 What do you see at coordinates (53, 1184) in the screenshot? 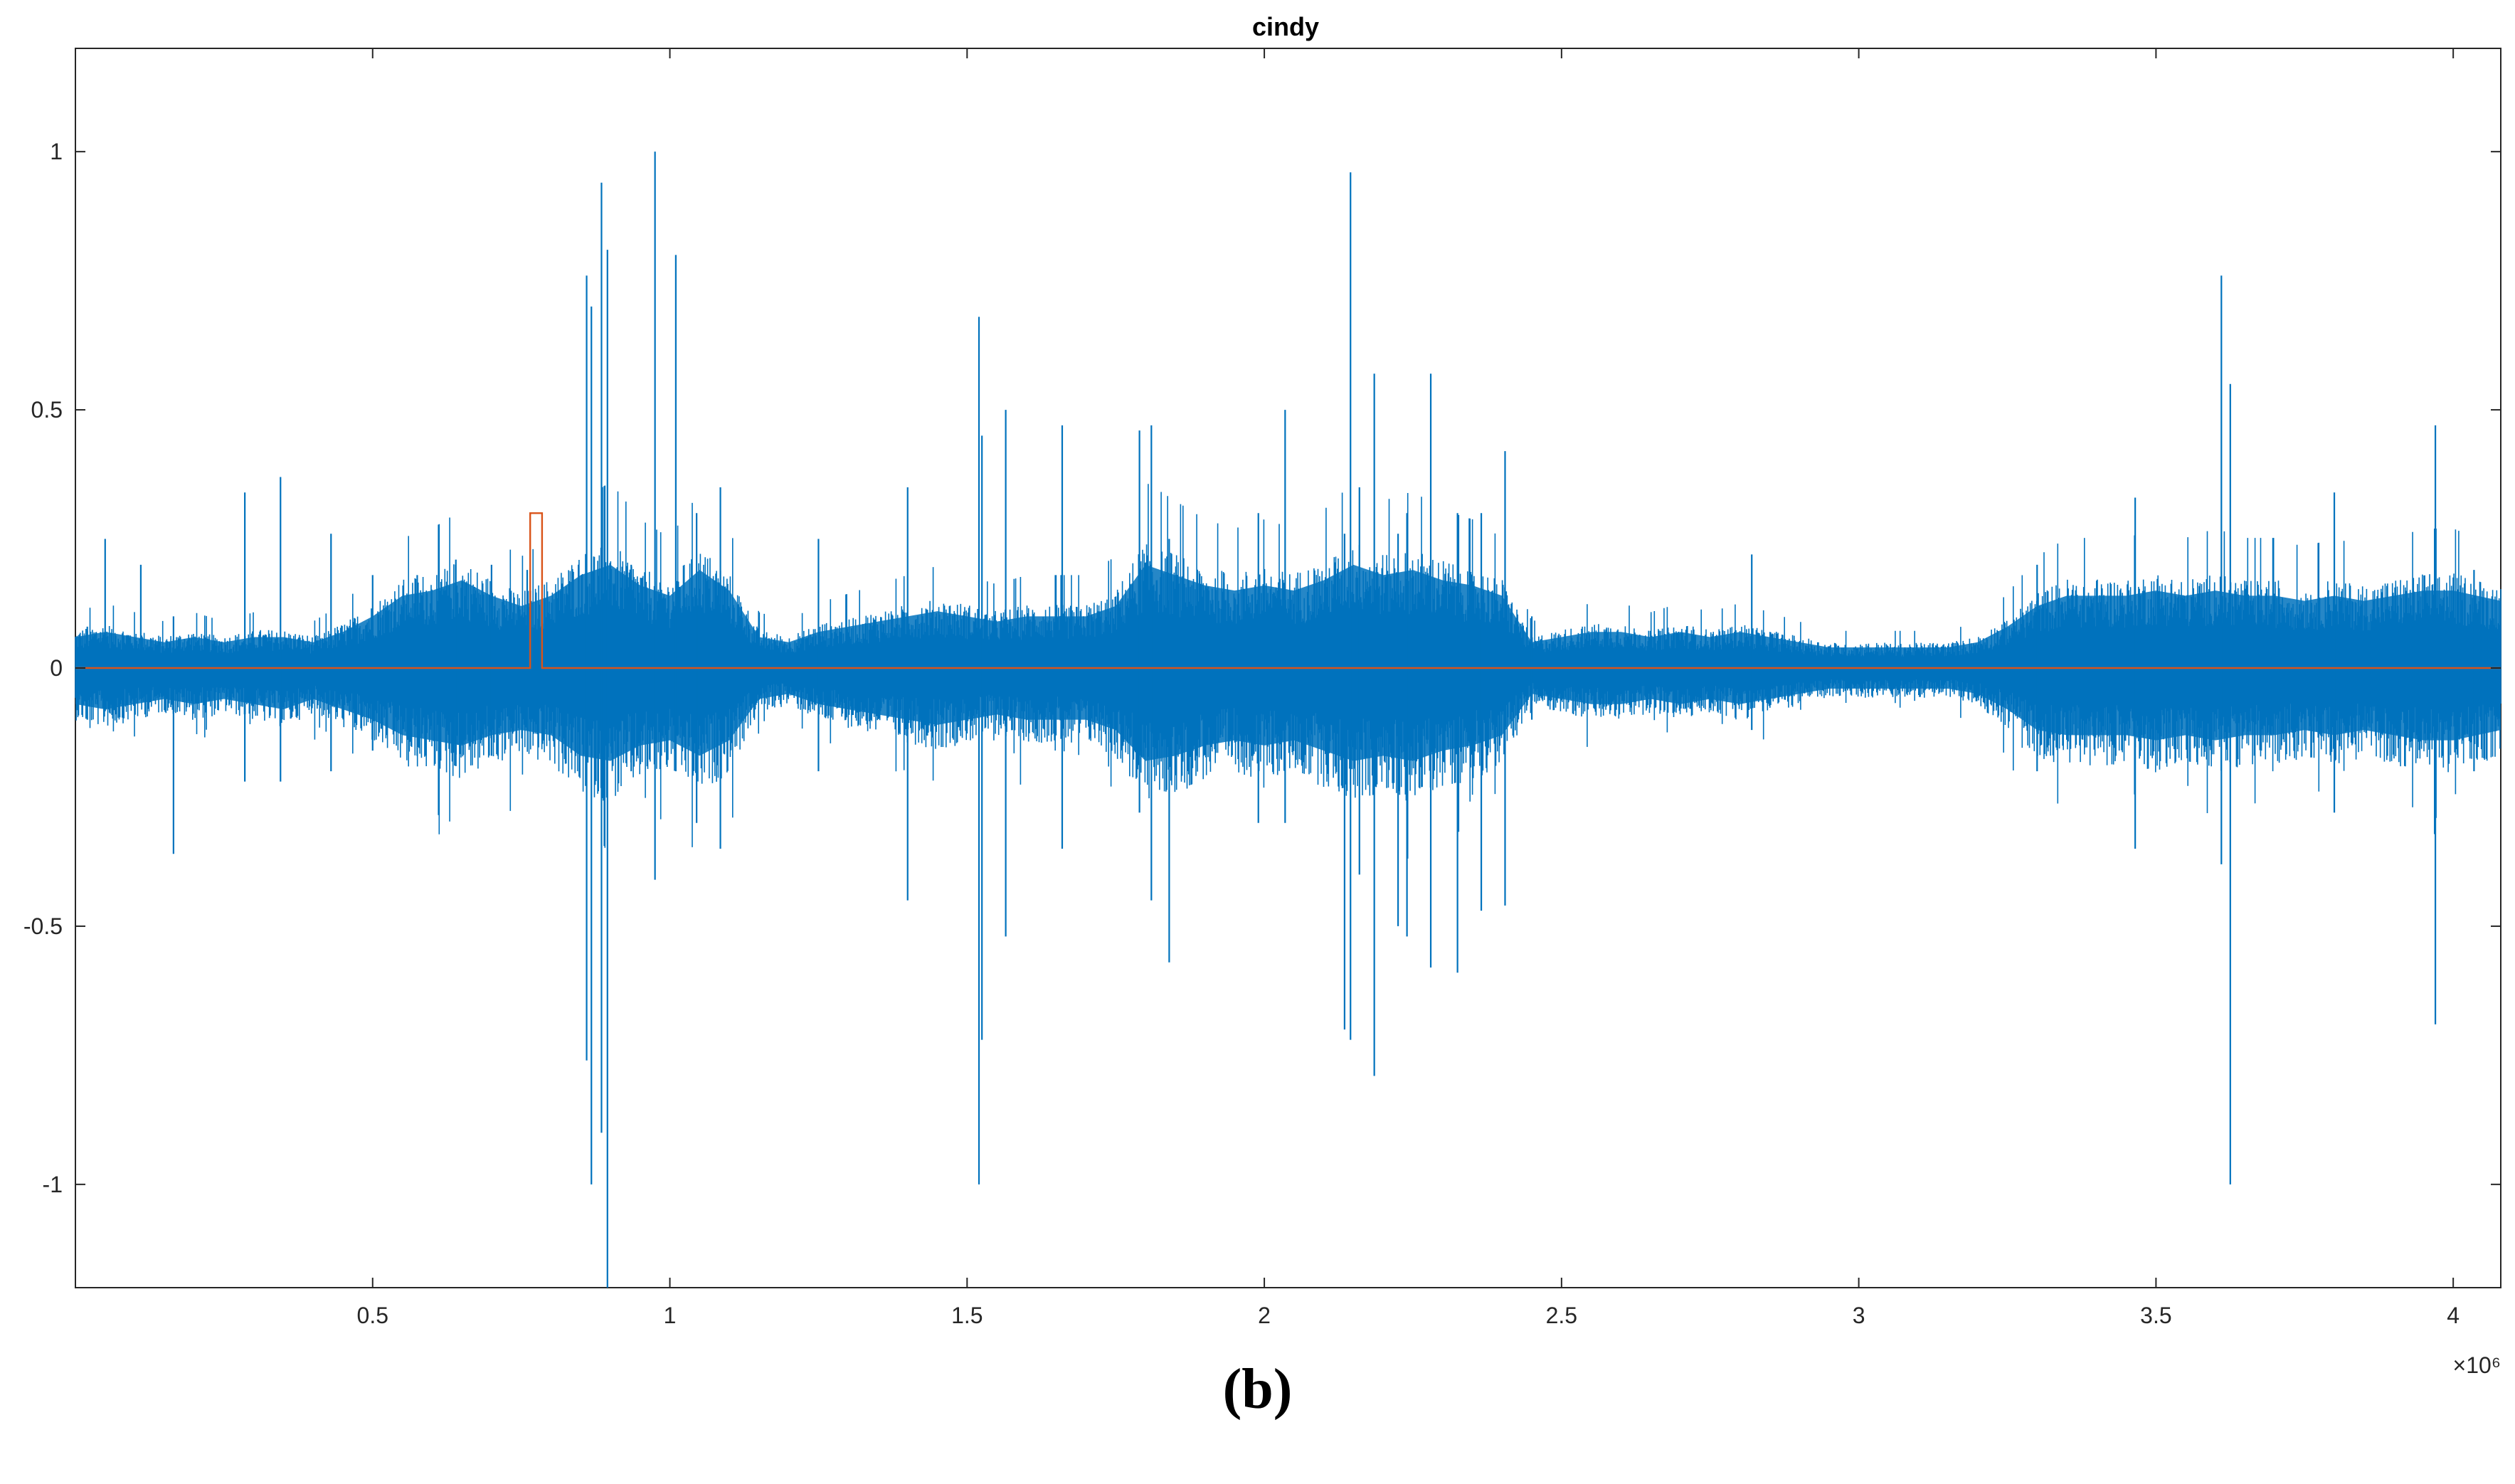
I see `y-tick-label: -1` at bounding box center [53, 1184].